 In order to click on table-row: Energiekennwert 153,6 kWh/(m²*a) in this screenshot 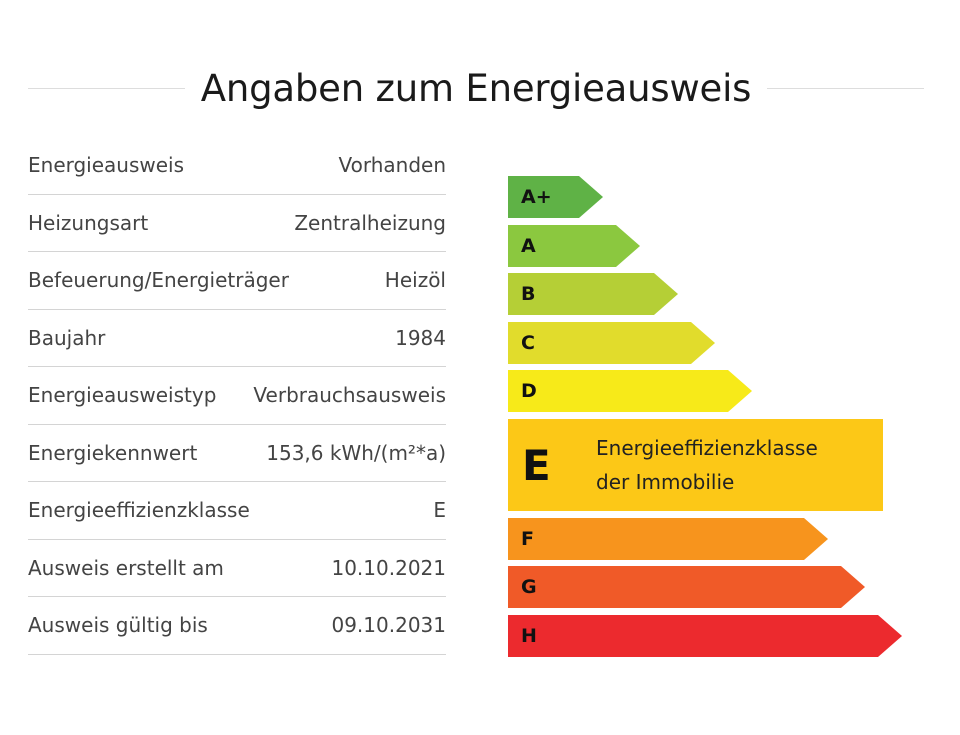, I will do `click(237, 453)`.